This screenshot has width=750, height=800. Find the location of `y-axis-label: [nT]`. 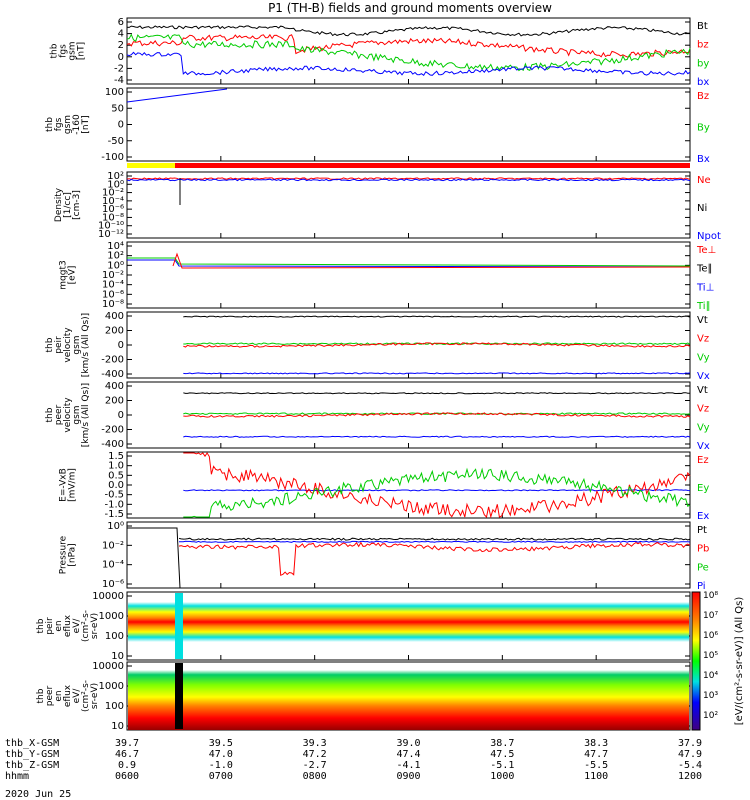

y-axis-label: [nT] is located at coordinates (82, 51).